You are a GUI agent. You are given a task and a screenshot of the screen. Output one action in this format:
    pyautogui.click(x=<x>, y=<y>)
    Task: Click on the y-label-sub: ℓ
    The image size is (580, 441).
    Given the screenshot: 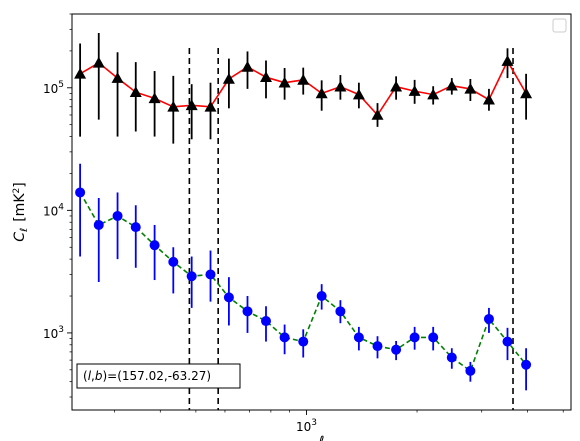 What is the action you would take?
    pyautogui.click(x=24, y=230)
    